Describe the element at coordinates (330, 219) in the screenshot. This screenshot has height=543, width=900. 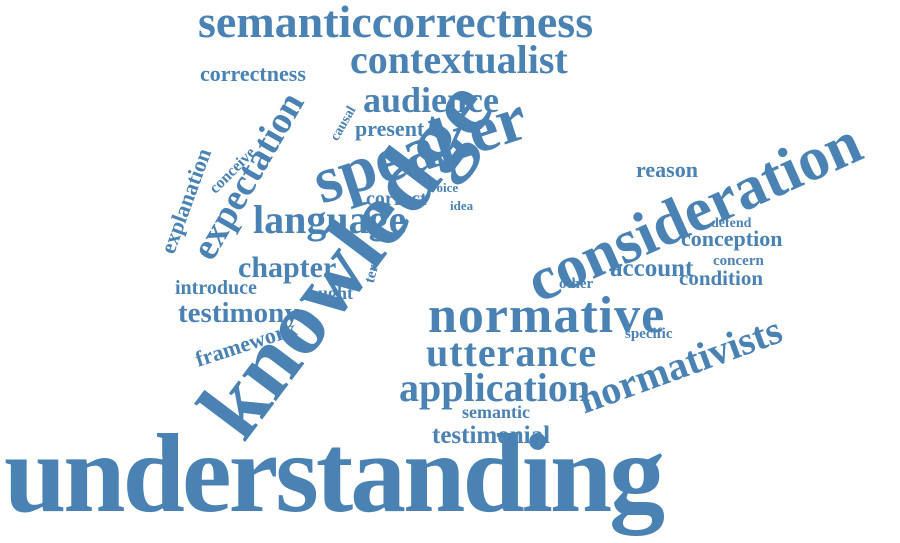
I see `word-language: language` at that location.